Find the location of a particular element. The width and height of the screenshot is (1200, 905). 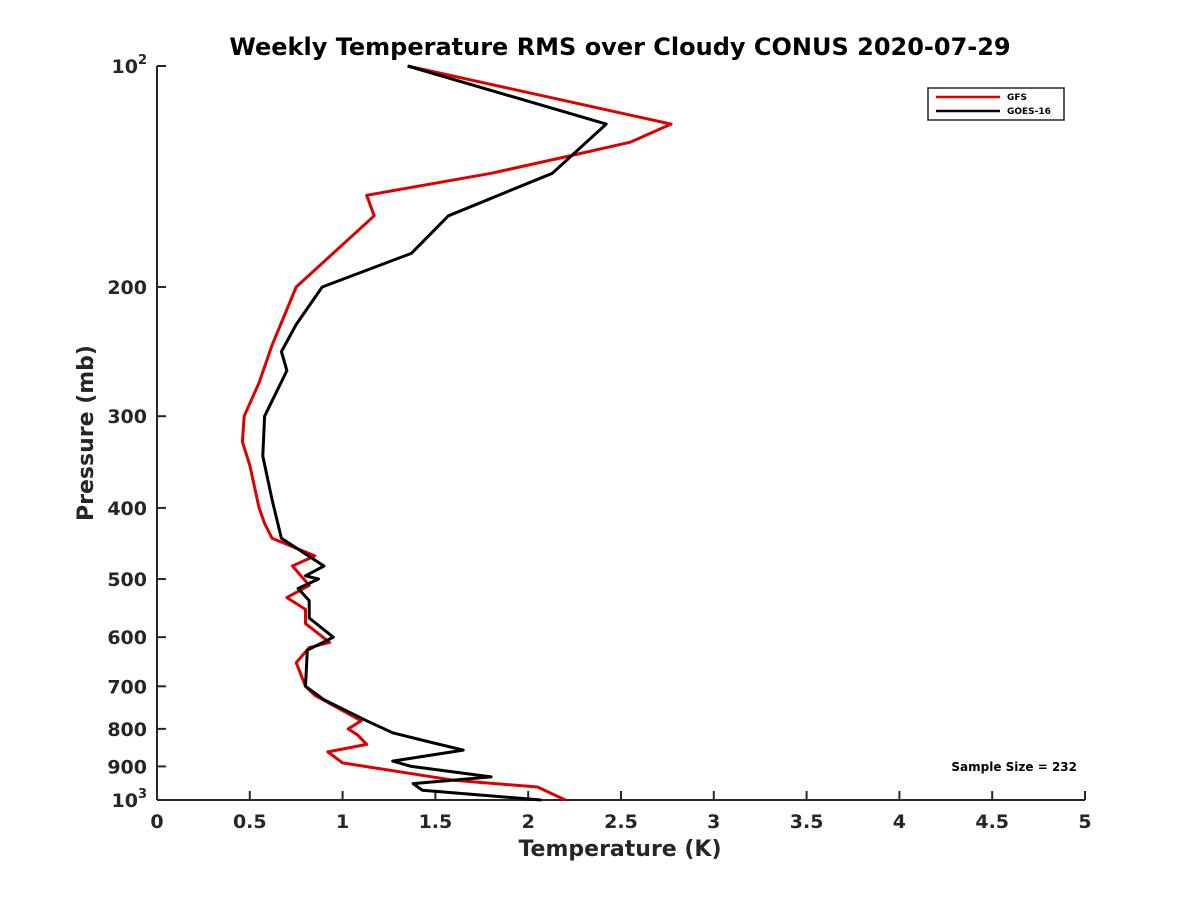

y-tick-label: 200 is located at coordinates (127, 288).